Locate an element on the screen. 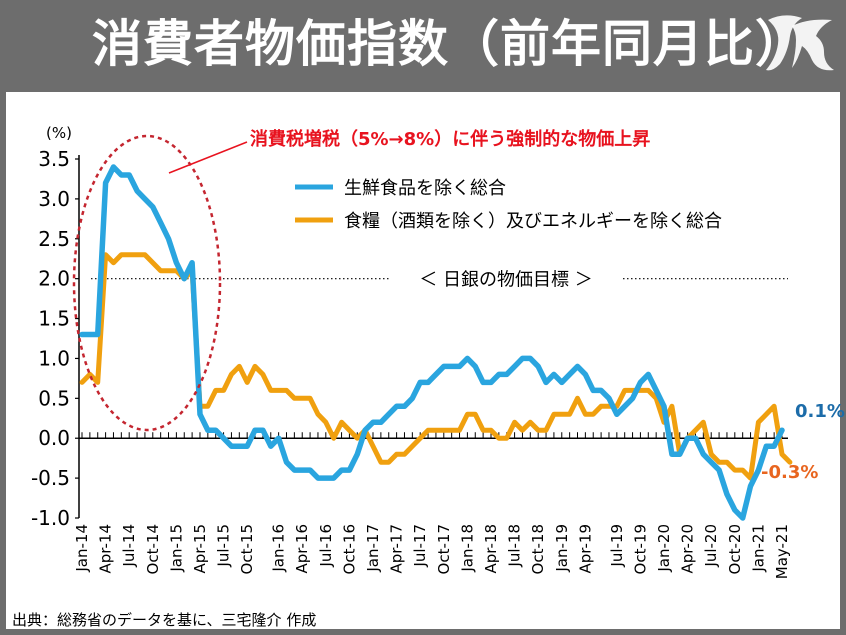 The height and width of the screenshot is (635, 846). x-tick-label: Jul-20 is located at coordinates (711, 546).